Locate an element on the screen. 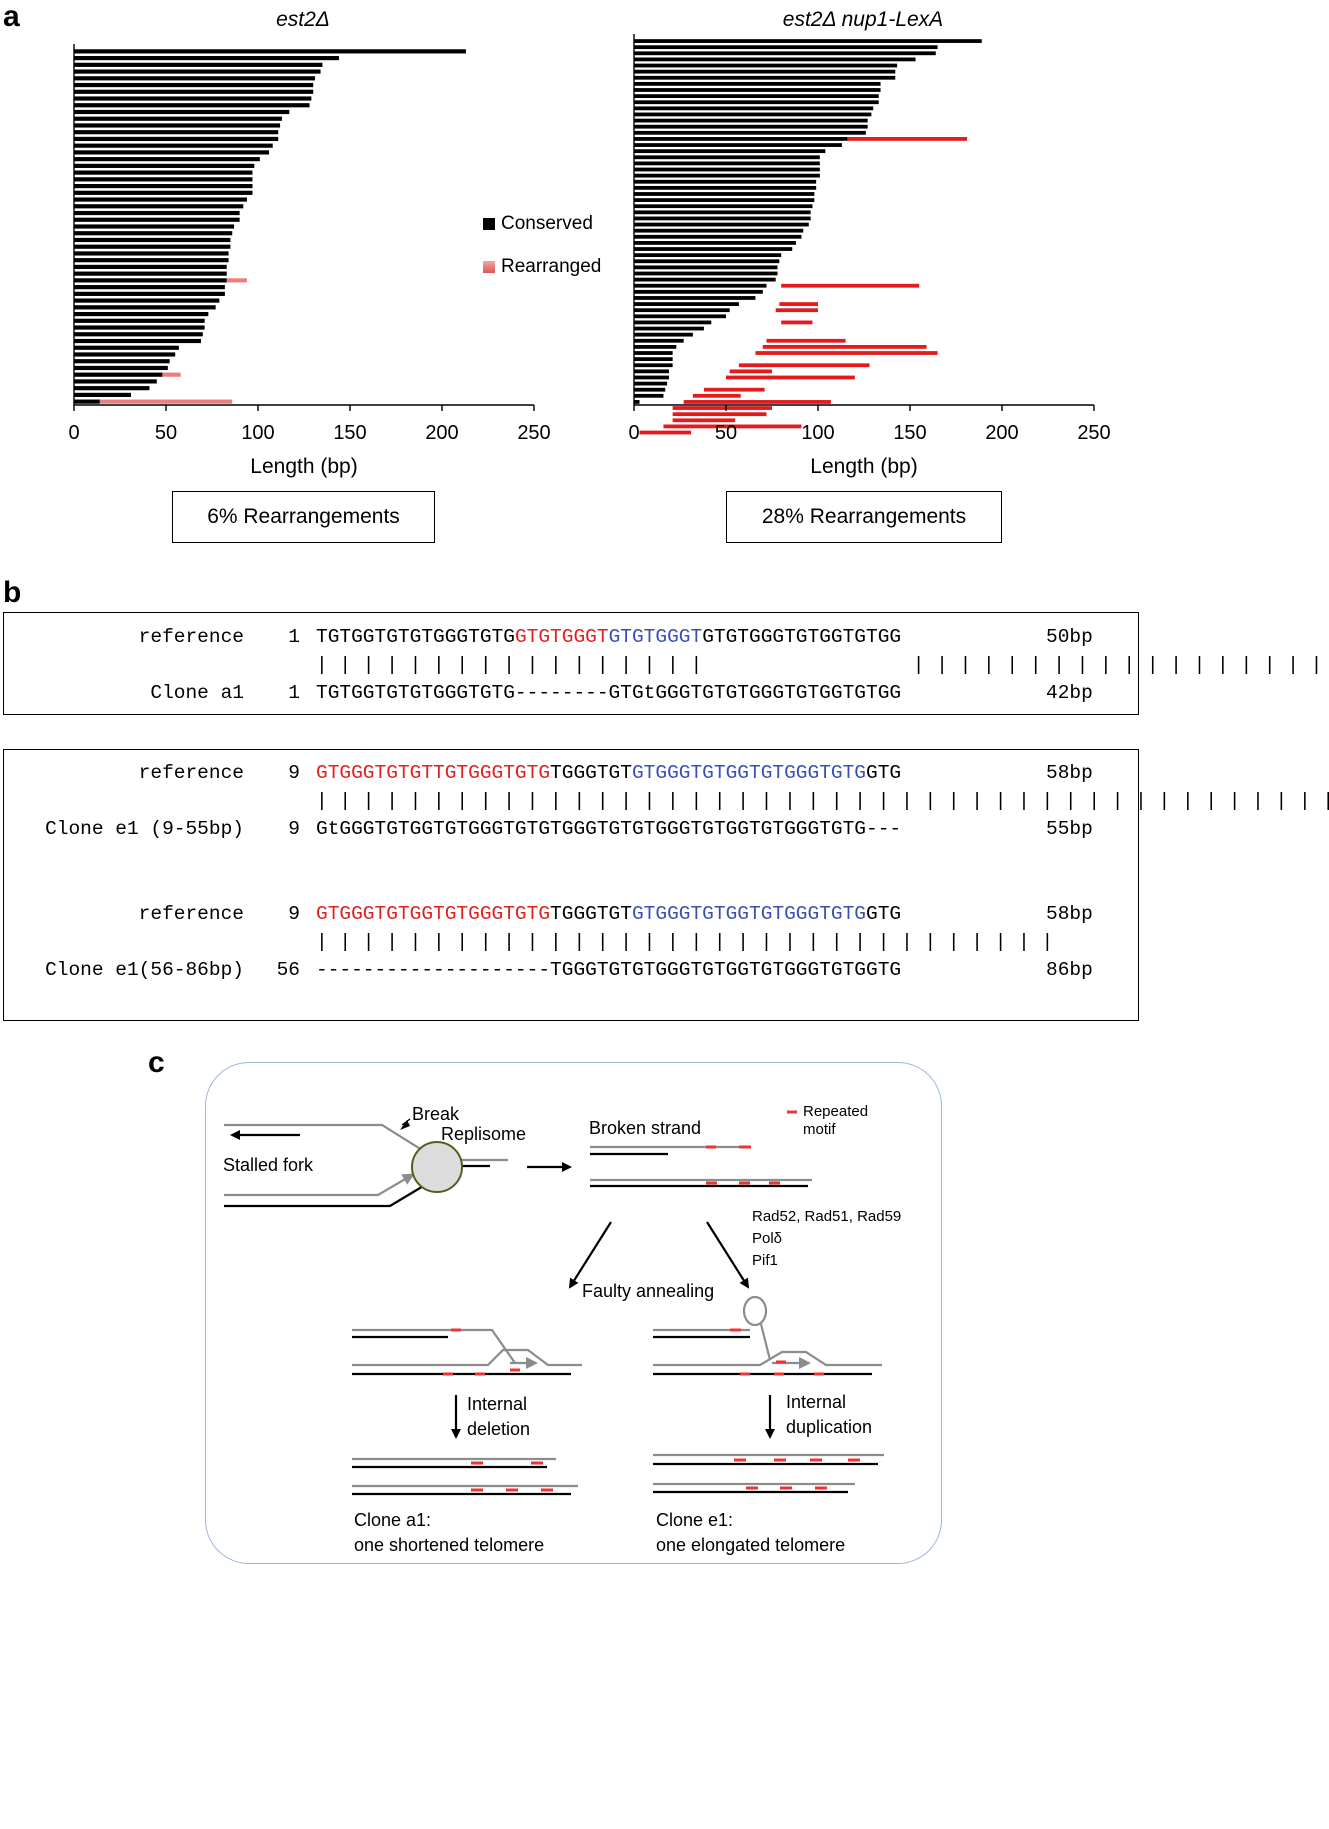 The image size is (1329, 1829). panel-label-b: b is located at coordinates (12, 592).